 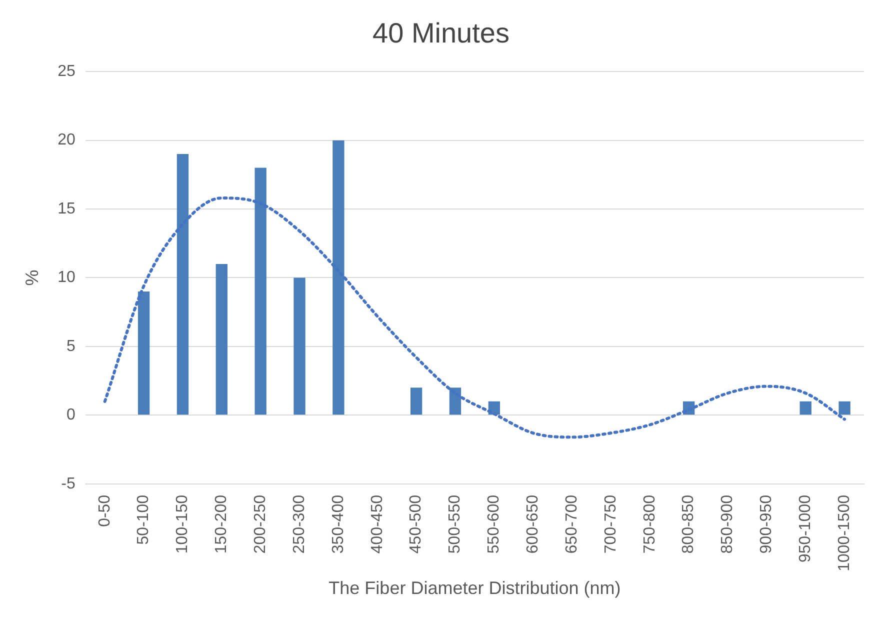 What do you see at coordinates (67, 209) in the screenshot?
I see `y-tick-label: 15` at bounding box center [67, 209].